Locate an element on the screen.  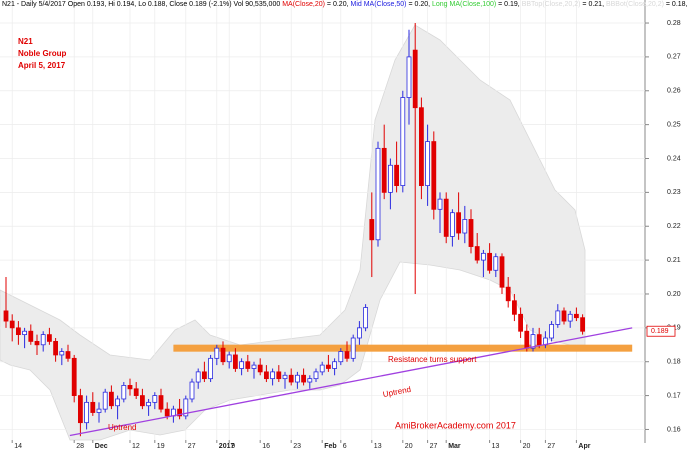
x-tick-label: Dec is located at coordinates (101, 446).